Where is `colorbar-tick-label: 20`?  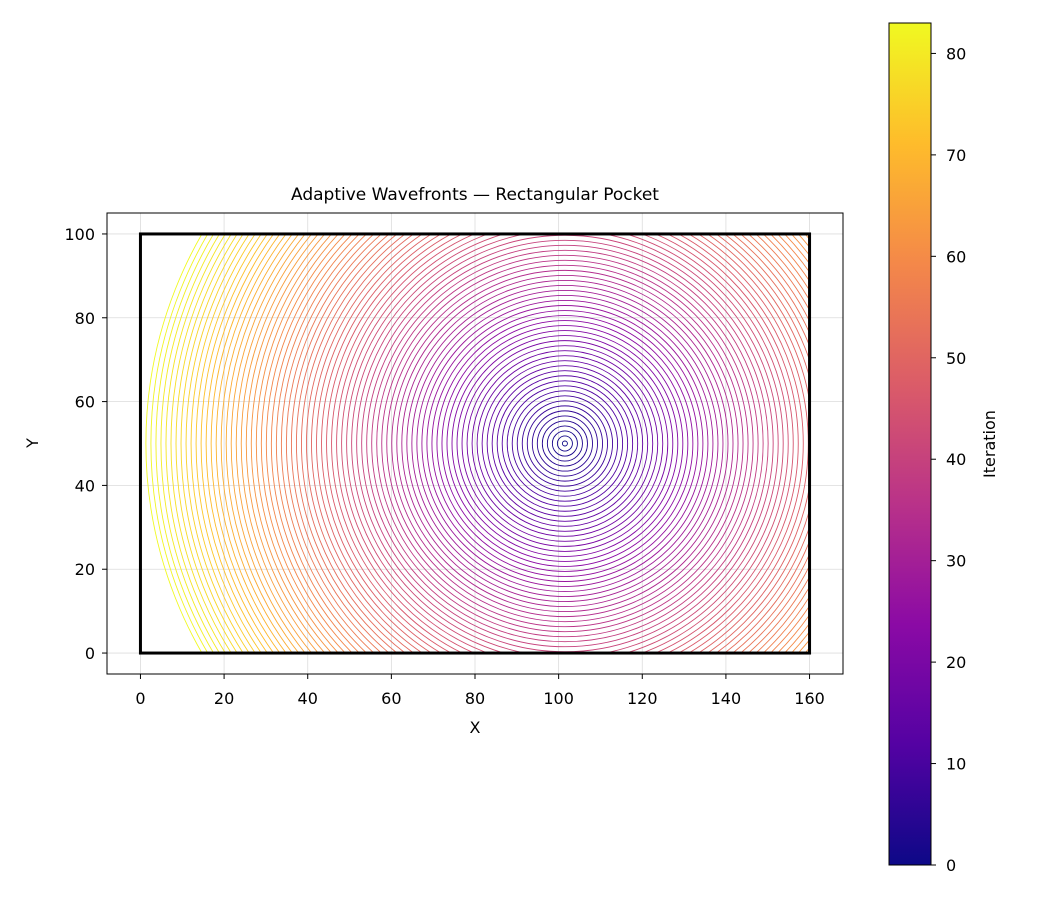 colorbar-tick-label: 20 is located at coordinates (956, 662).